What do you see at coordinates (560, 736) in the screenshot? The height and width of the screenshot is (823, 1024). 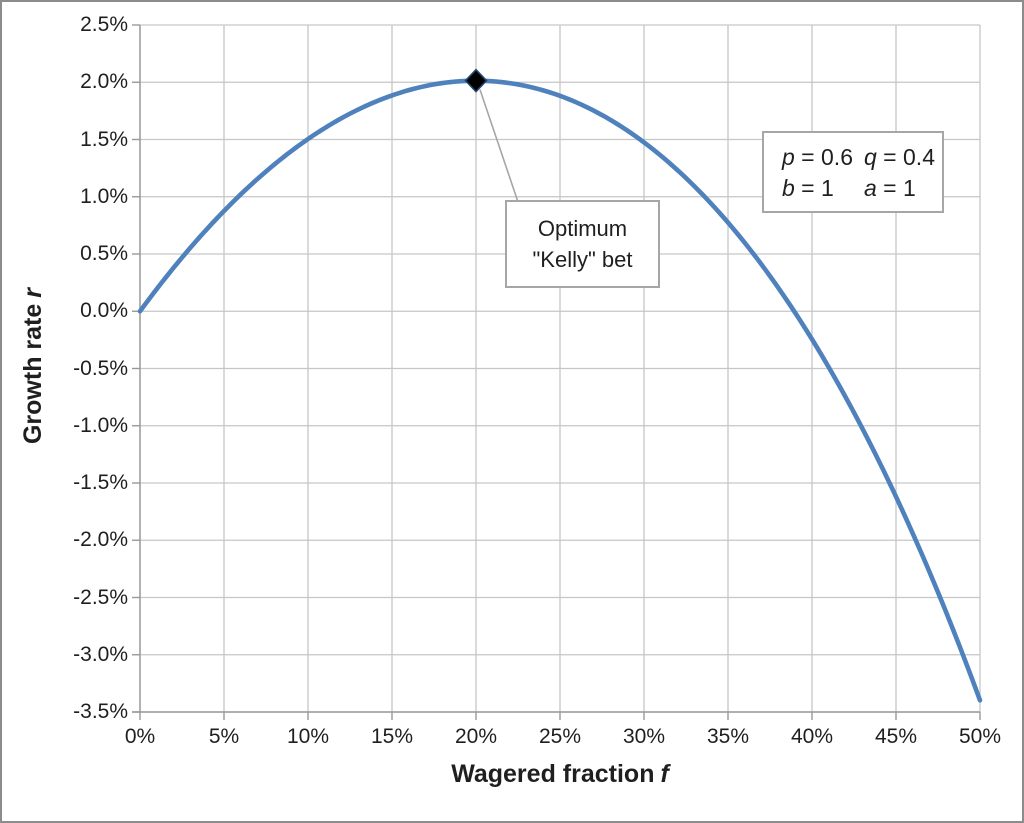 I see `x-tick-label: 25%` at bounding box center [560, 736].